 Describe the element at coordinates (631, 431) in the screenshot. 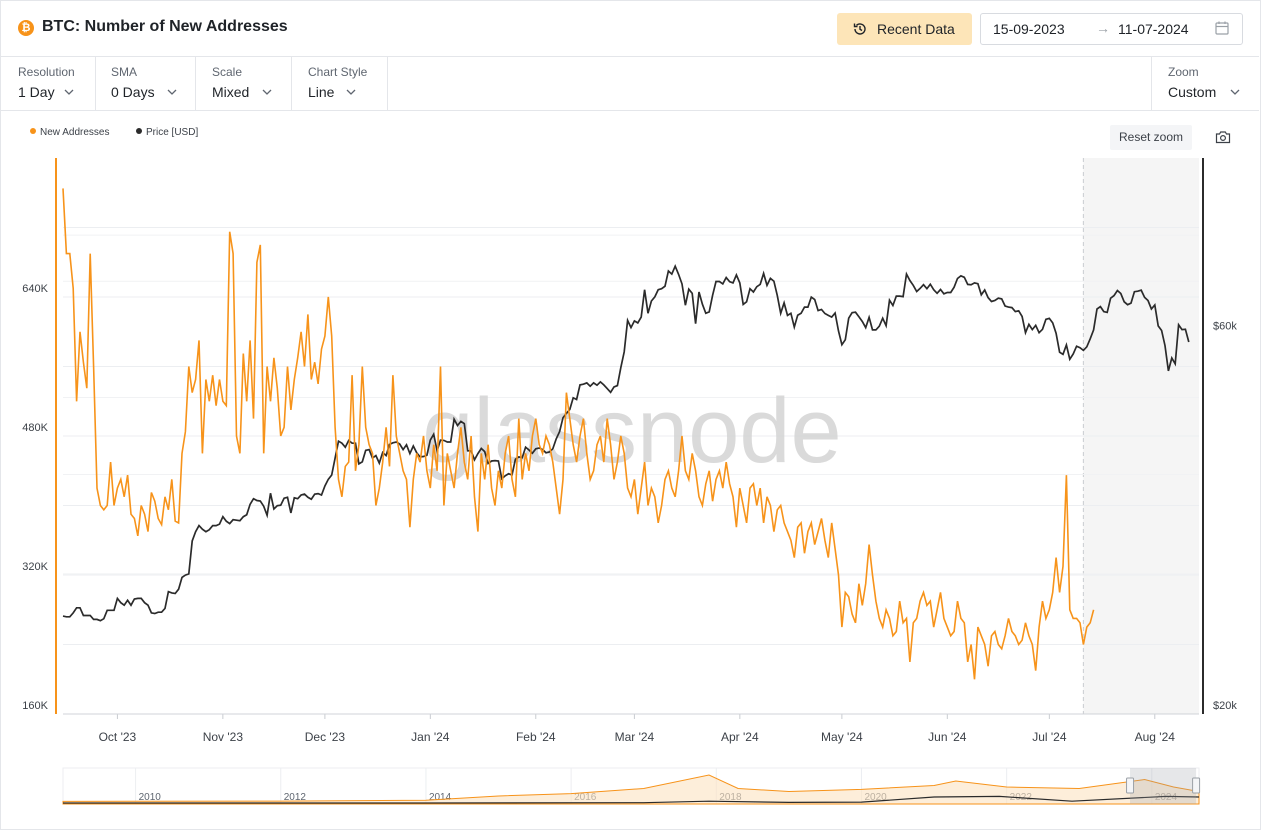

I see `watermark: glassnode` at that location.